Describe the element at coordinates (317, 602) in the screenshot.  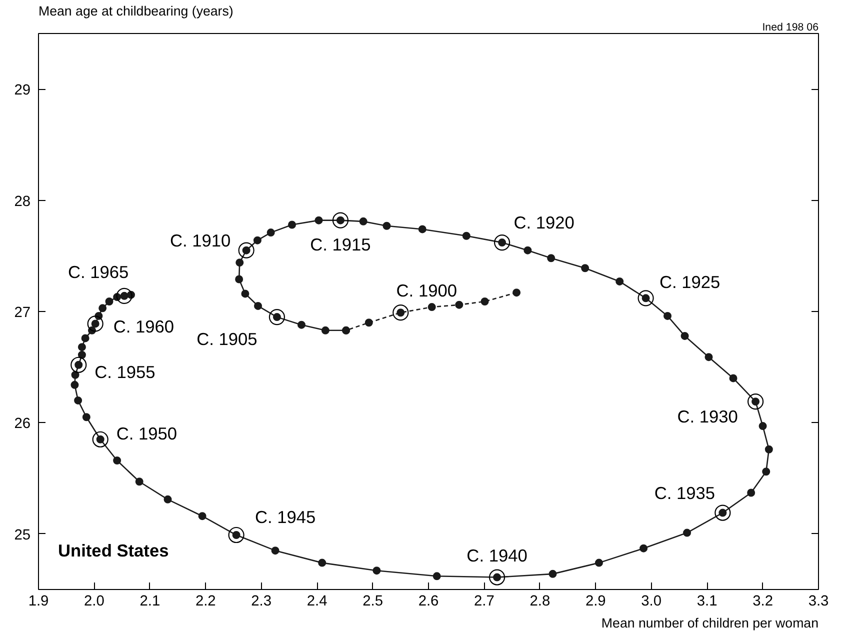
I see `x-tick-label: 2.4` at that location.